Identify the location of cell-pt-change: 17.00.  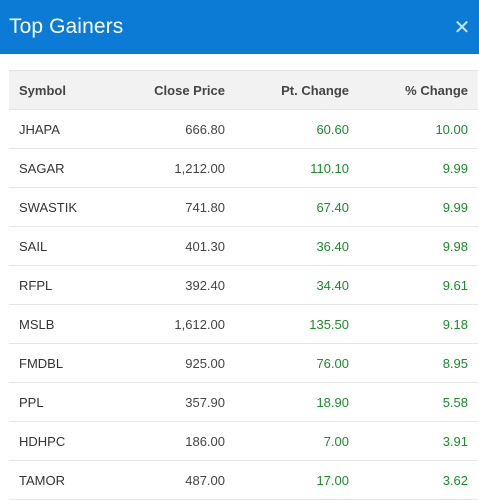
(297, 480).